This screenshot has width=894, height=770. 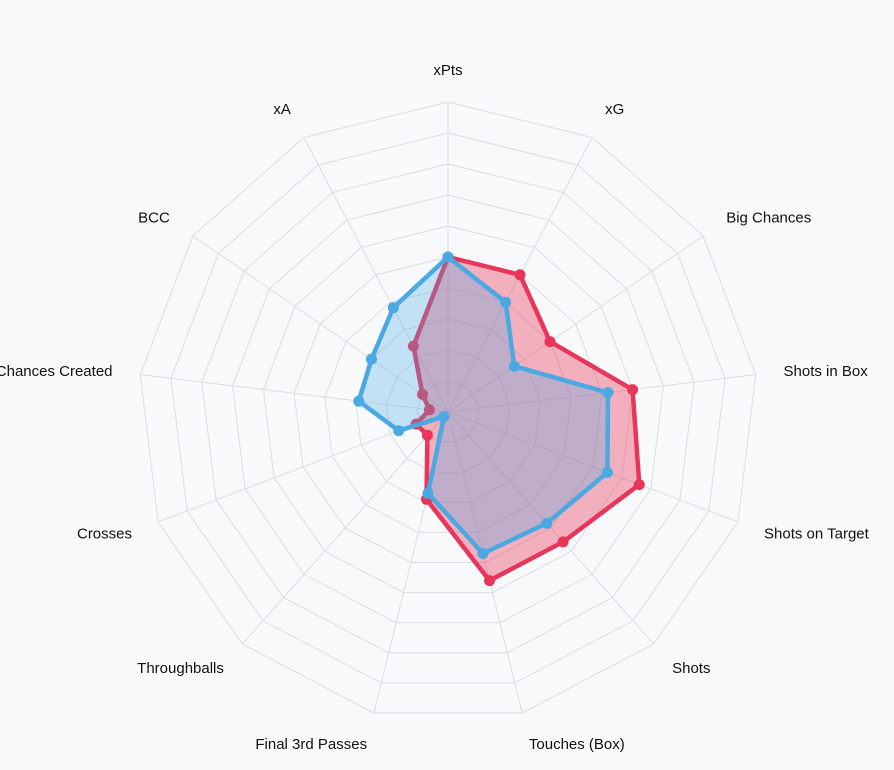 What do you see at coordinates (56, 371) in the screenshot?
I see `axis-label: Chances Created` at bounding box center [56, 371].